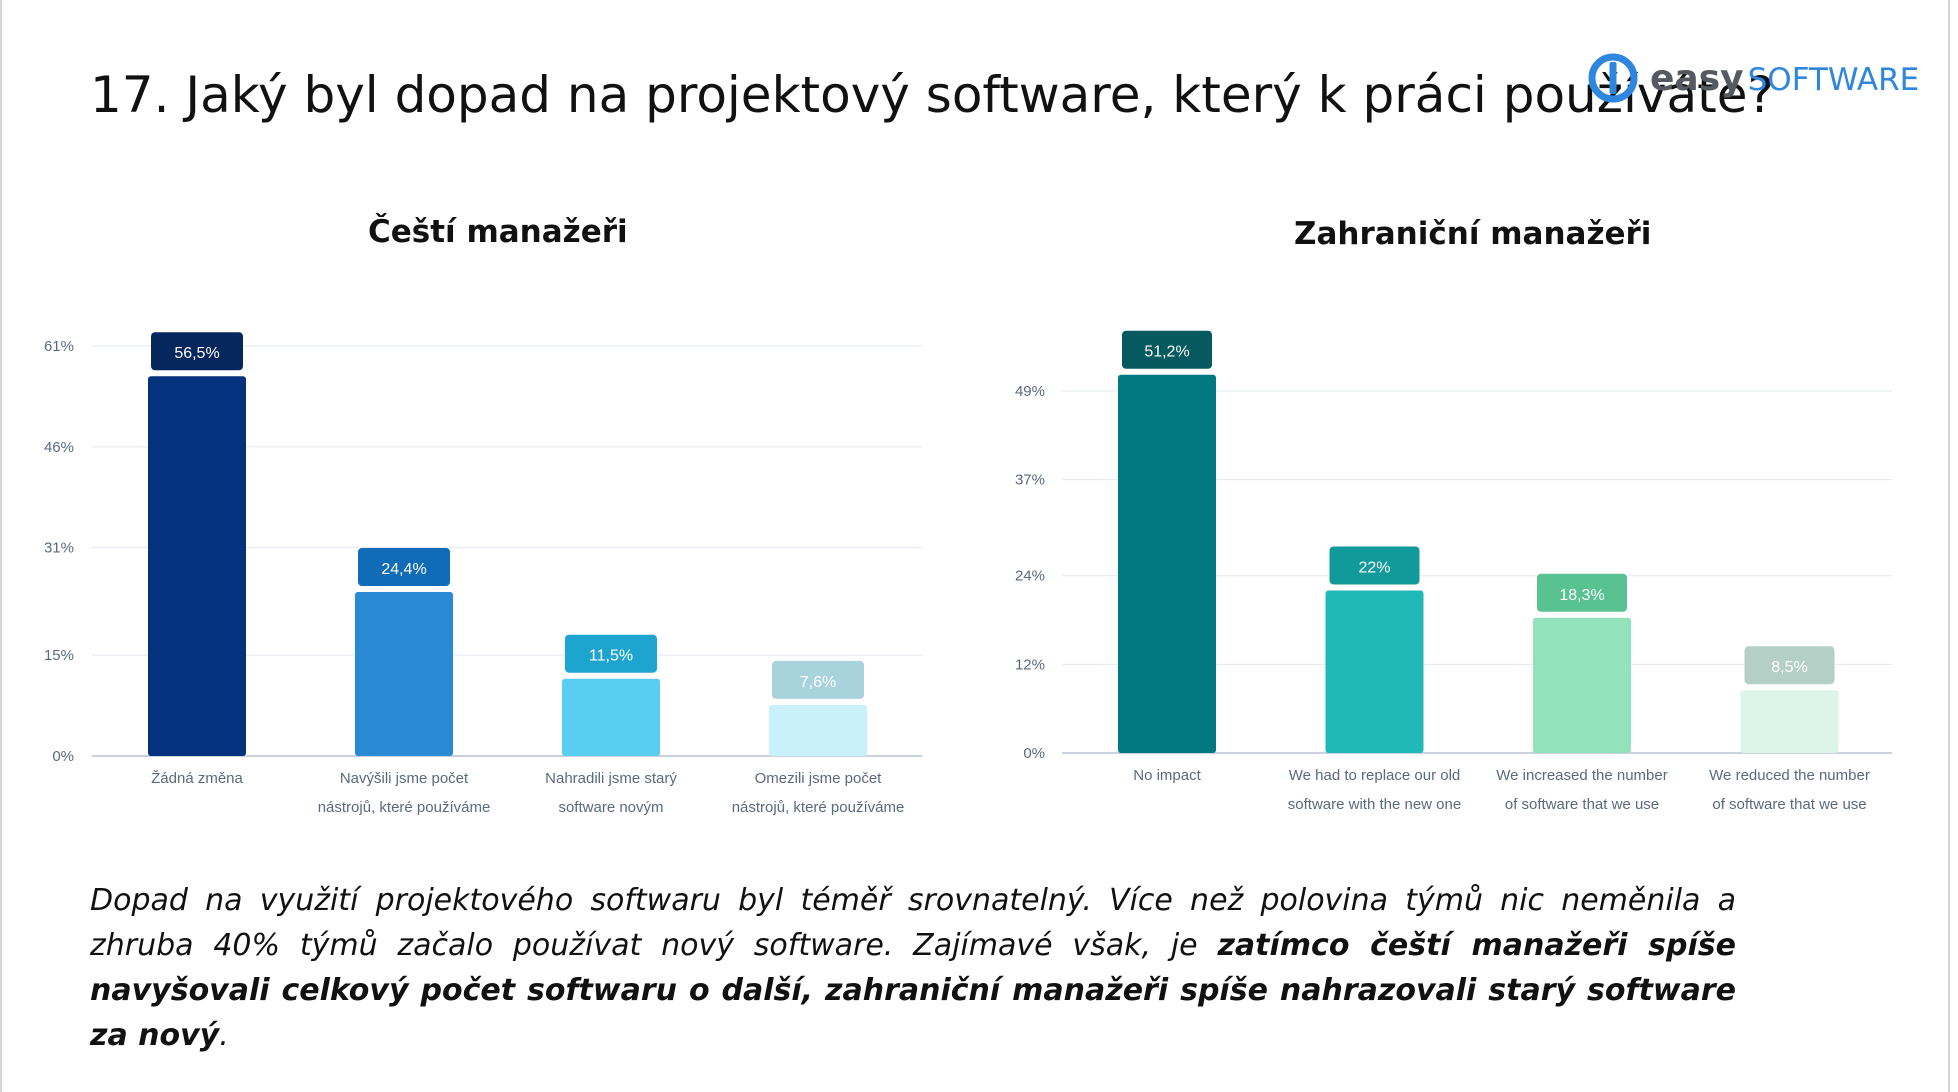 The height and width of the screenshot is (1092, 1958). Describe the element at coordinates (1374, 804) in the screenshot. I see `x-tick-label: software with the new one` at that location.